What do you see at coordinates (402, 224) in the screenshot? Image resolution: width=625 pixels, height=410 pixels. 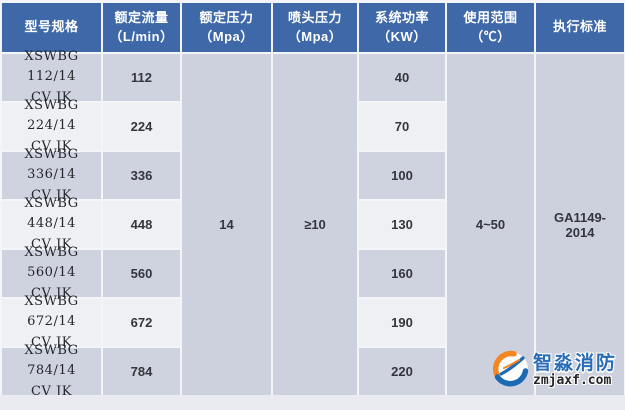 I see `cell-power: 130` at bounding box center [402, 224].